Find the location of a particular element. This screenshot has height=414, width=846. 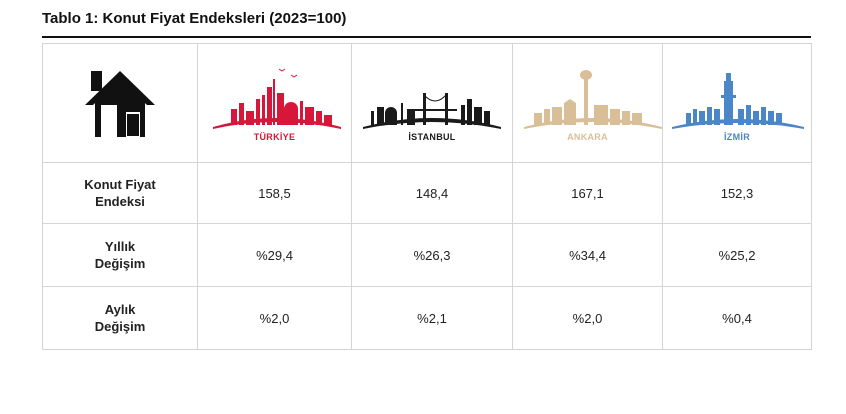

house-icon-cell is located at coordinates (120, 103).